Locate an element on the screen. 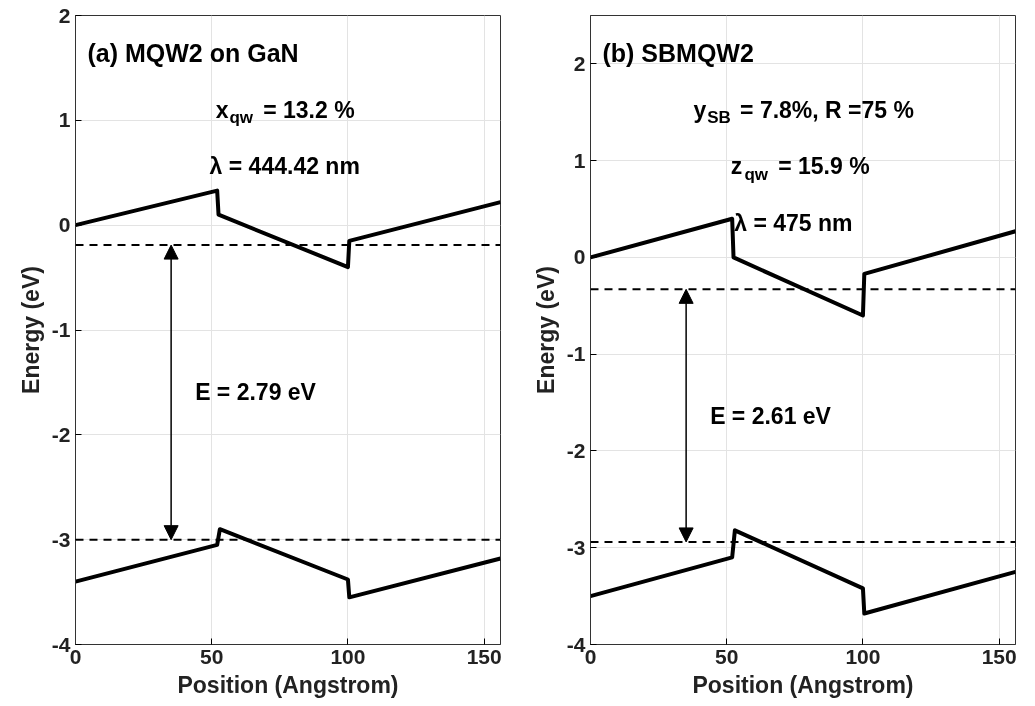 This screenshot has height=706, width=1035. annotation: λ = 475 nm is located at coordinates (793, 223).